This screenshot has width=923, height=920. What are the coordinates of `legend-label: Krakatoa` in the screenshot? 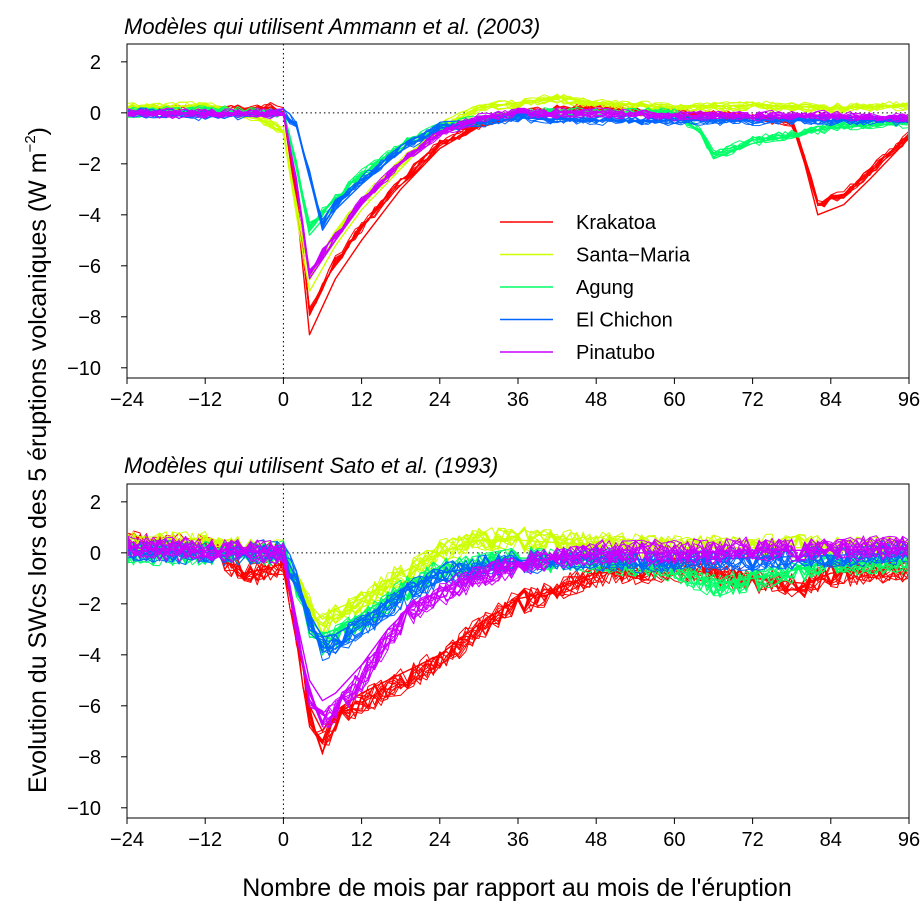 It's located at (616, 223).